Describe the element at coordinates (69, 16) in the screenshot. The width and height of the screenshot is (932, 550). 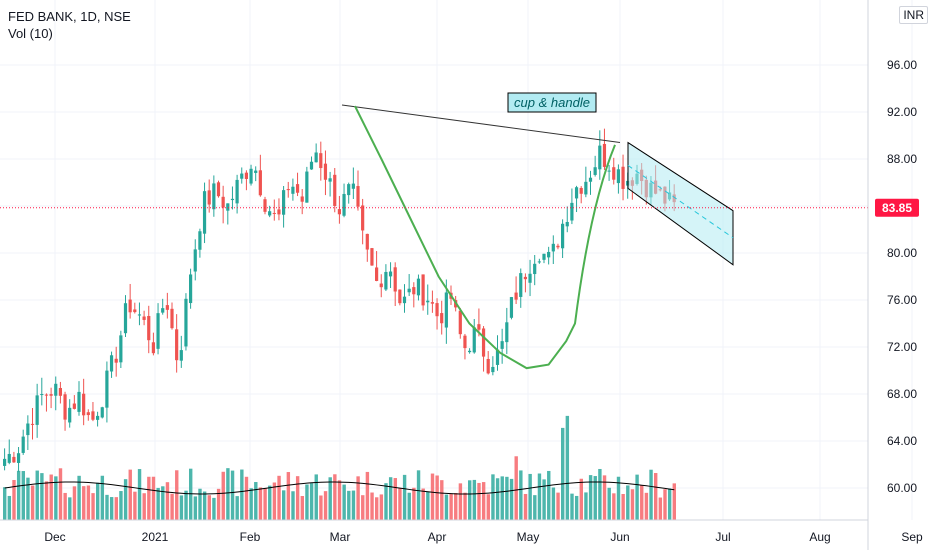
I see `symbol-title: FED BANK, 1D, NSE` at that location.